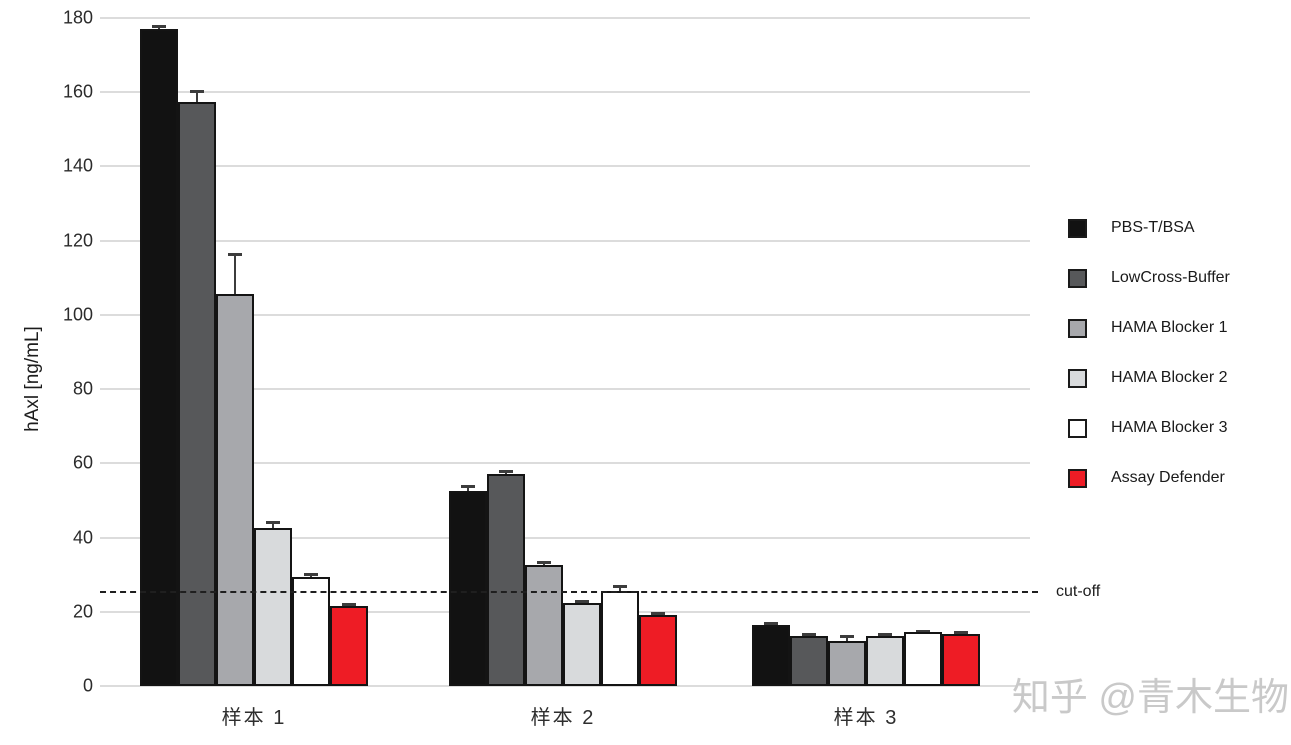  What do you see at coordinates (1170, 277) in the screenshot?
I see `legend-label: LowCross-Buffer` at bounding box center [1170, 277].